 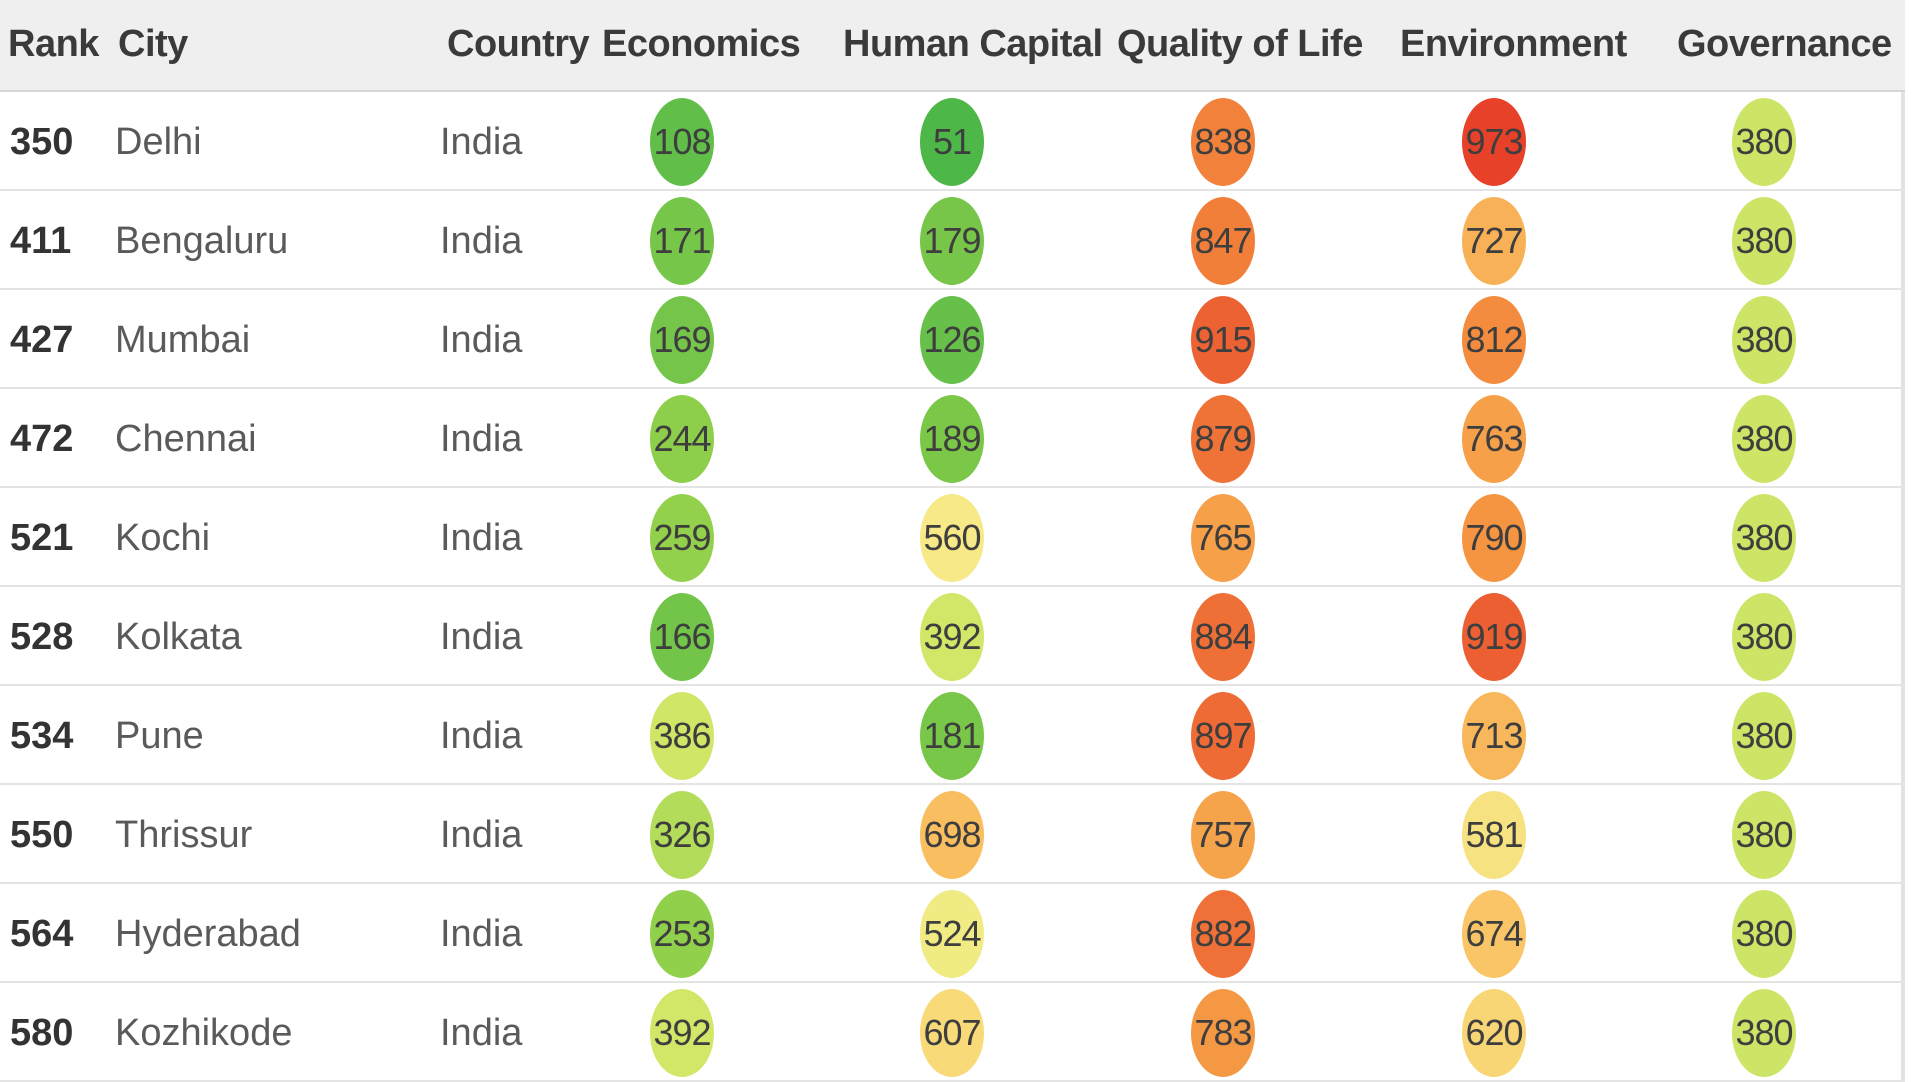 What do you see at coordinates (682, 439) in the screenshot?
I see `economics-score-dot: 244` at bounding box center [682, 439].